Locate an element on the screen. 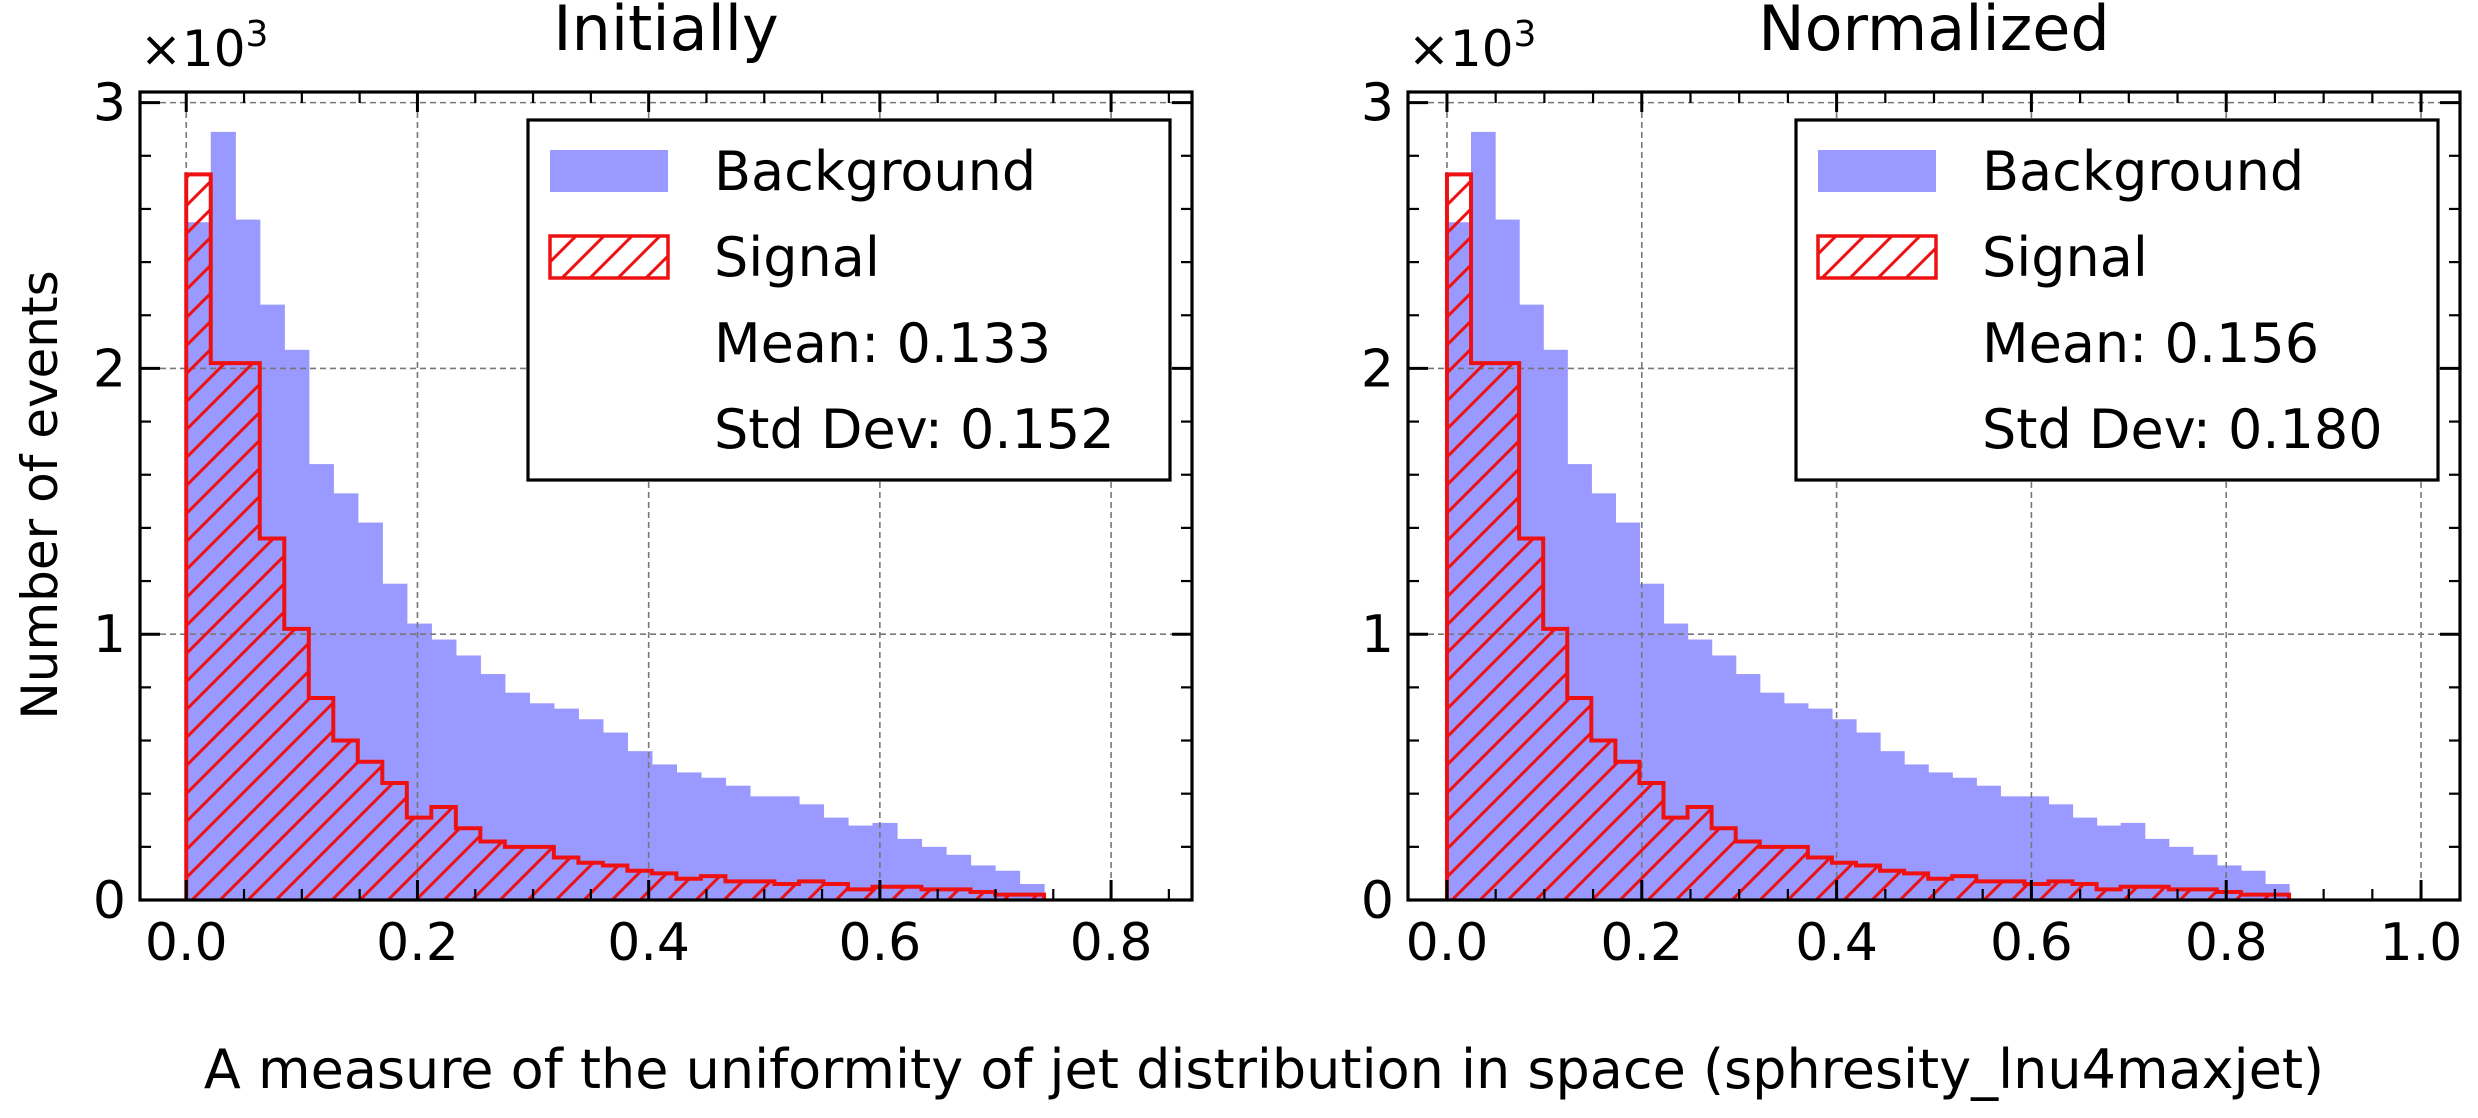 This screenshot has width=2478, height=1118. x-tick-label: 1.0 is located at coordinates (2421, 943).